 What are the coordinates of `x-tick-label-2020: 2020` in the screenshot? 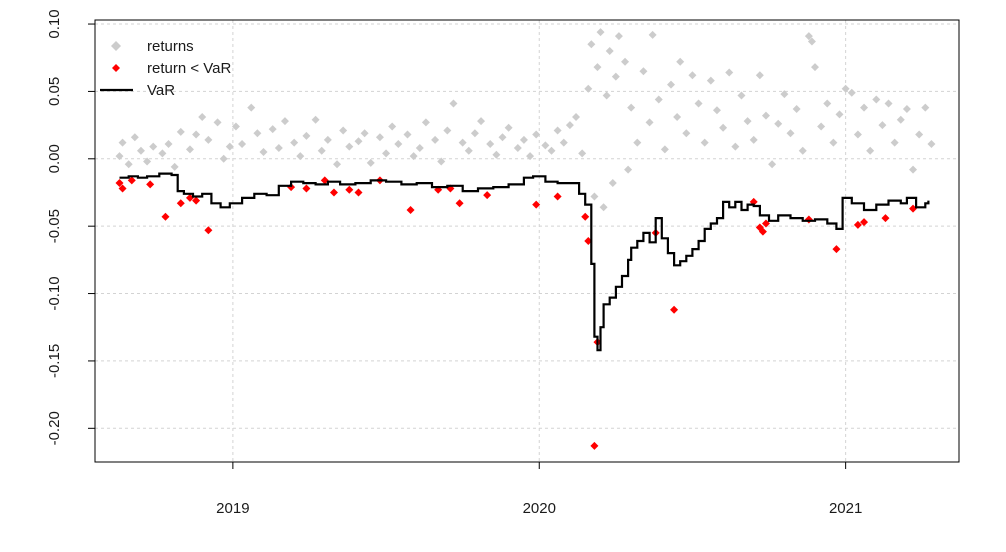 It's located at (539, 508).